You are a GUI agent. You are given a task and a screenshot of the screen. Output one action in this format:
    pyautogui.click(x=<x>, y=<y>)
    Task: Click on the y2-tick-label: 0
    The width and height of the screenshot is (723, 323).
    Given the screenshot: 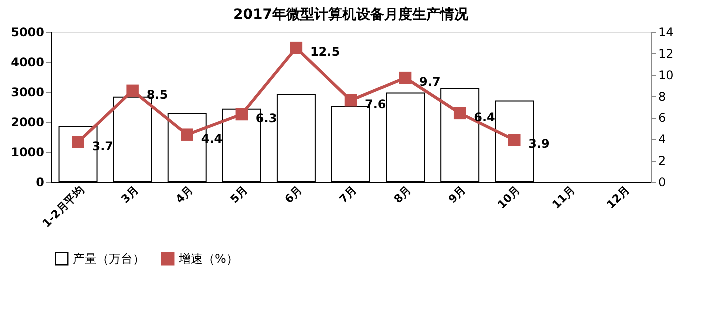 What is the action you would take?
    pyautogui.click(x=662, y=183)
    